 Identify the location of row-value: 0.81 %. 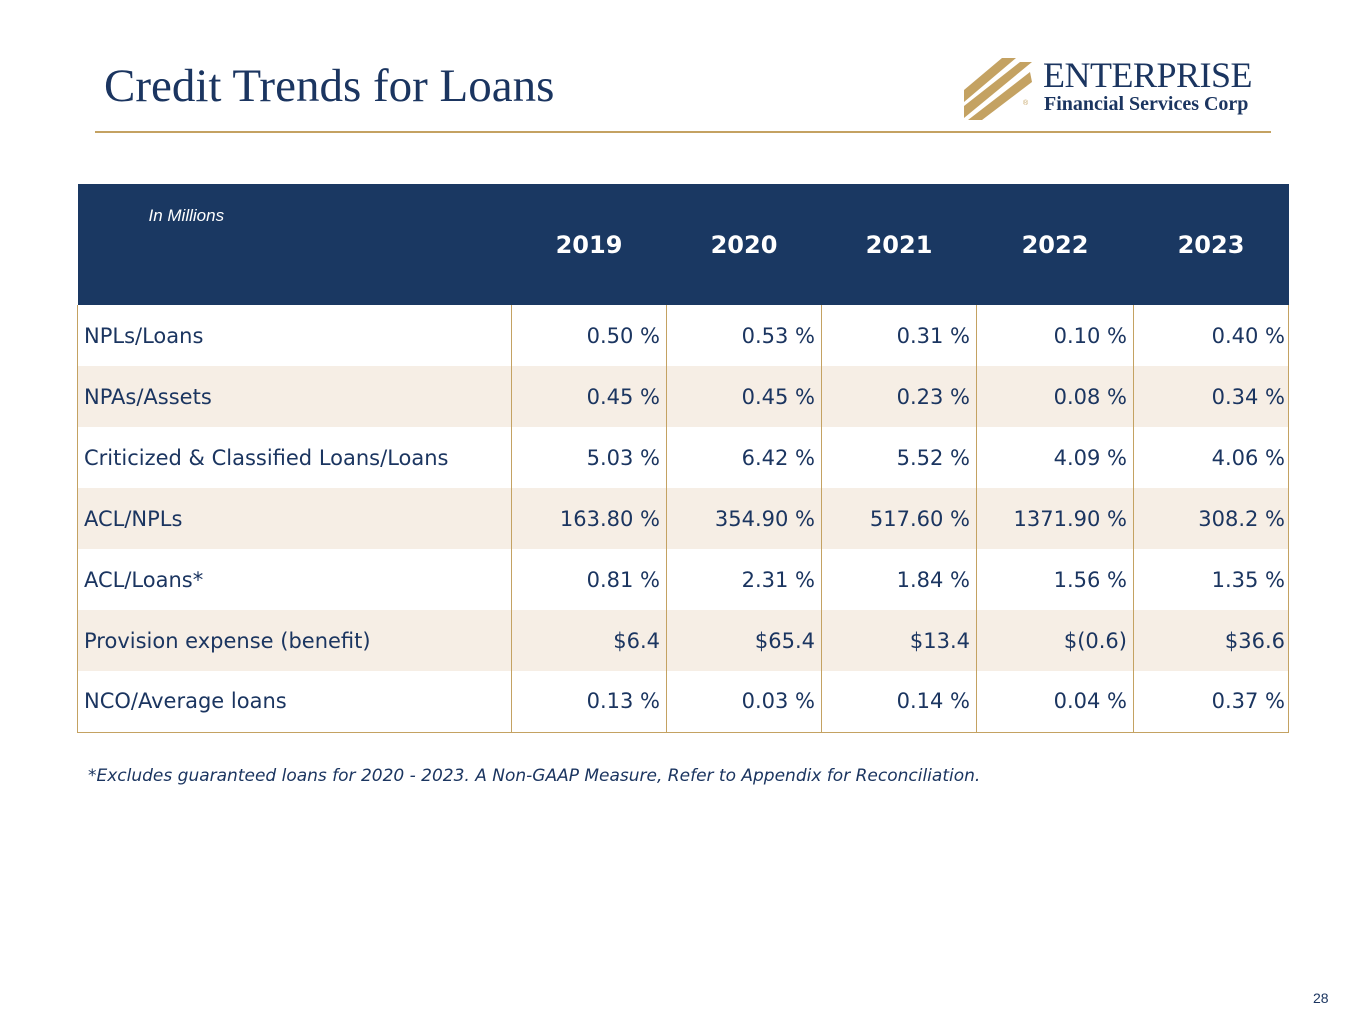
(589, 579).